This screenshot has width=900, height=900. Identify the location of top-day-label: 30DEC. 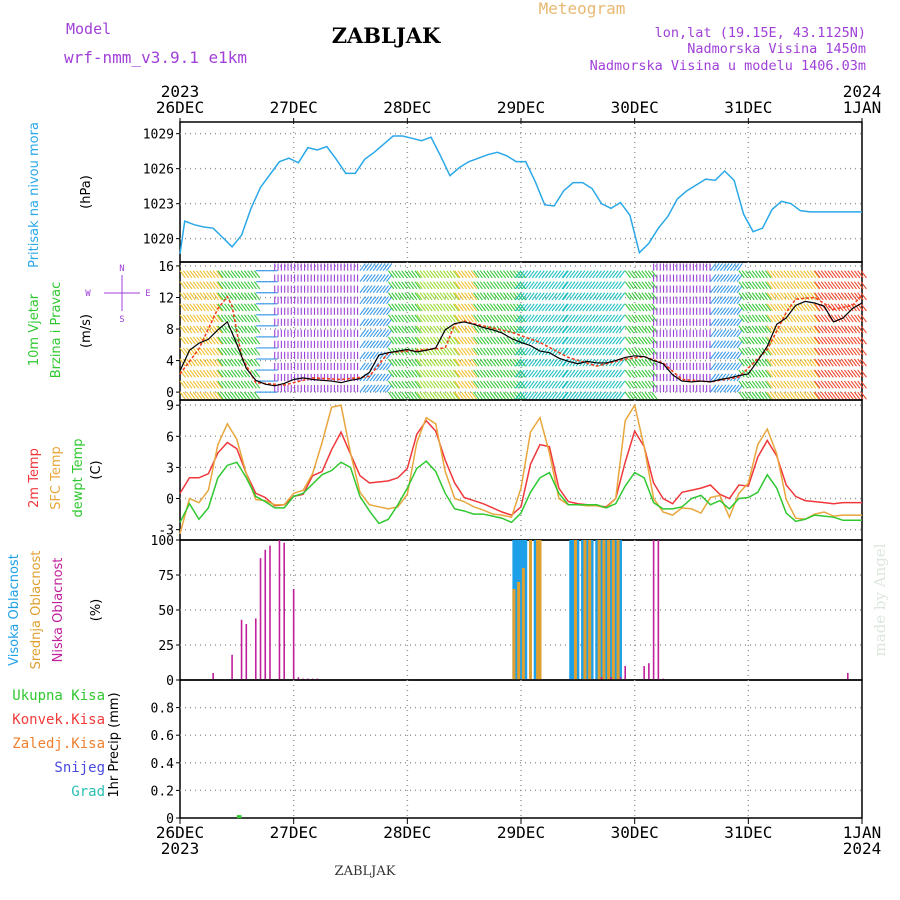
(635, 107).